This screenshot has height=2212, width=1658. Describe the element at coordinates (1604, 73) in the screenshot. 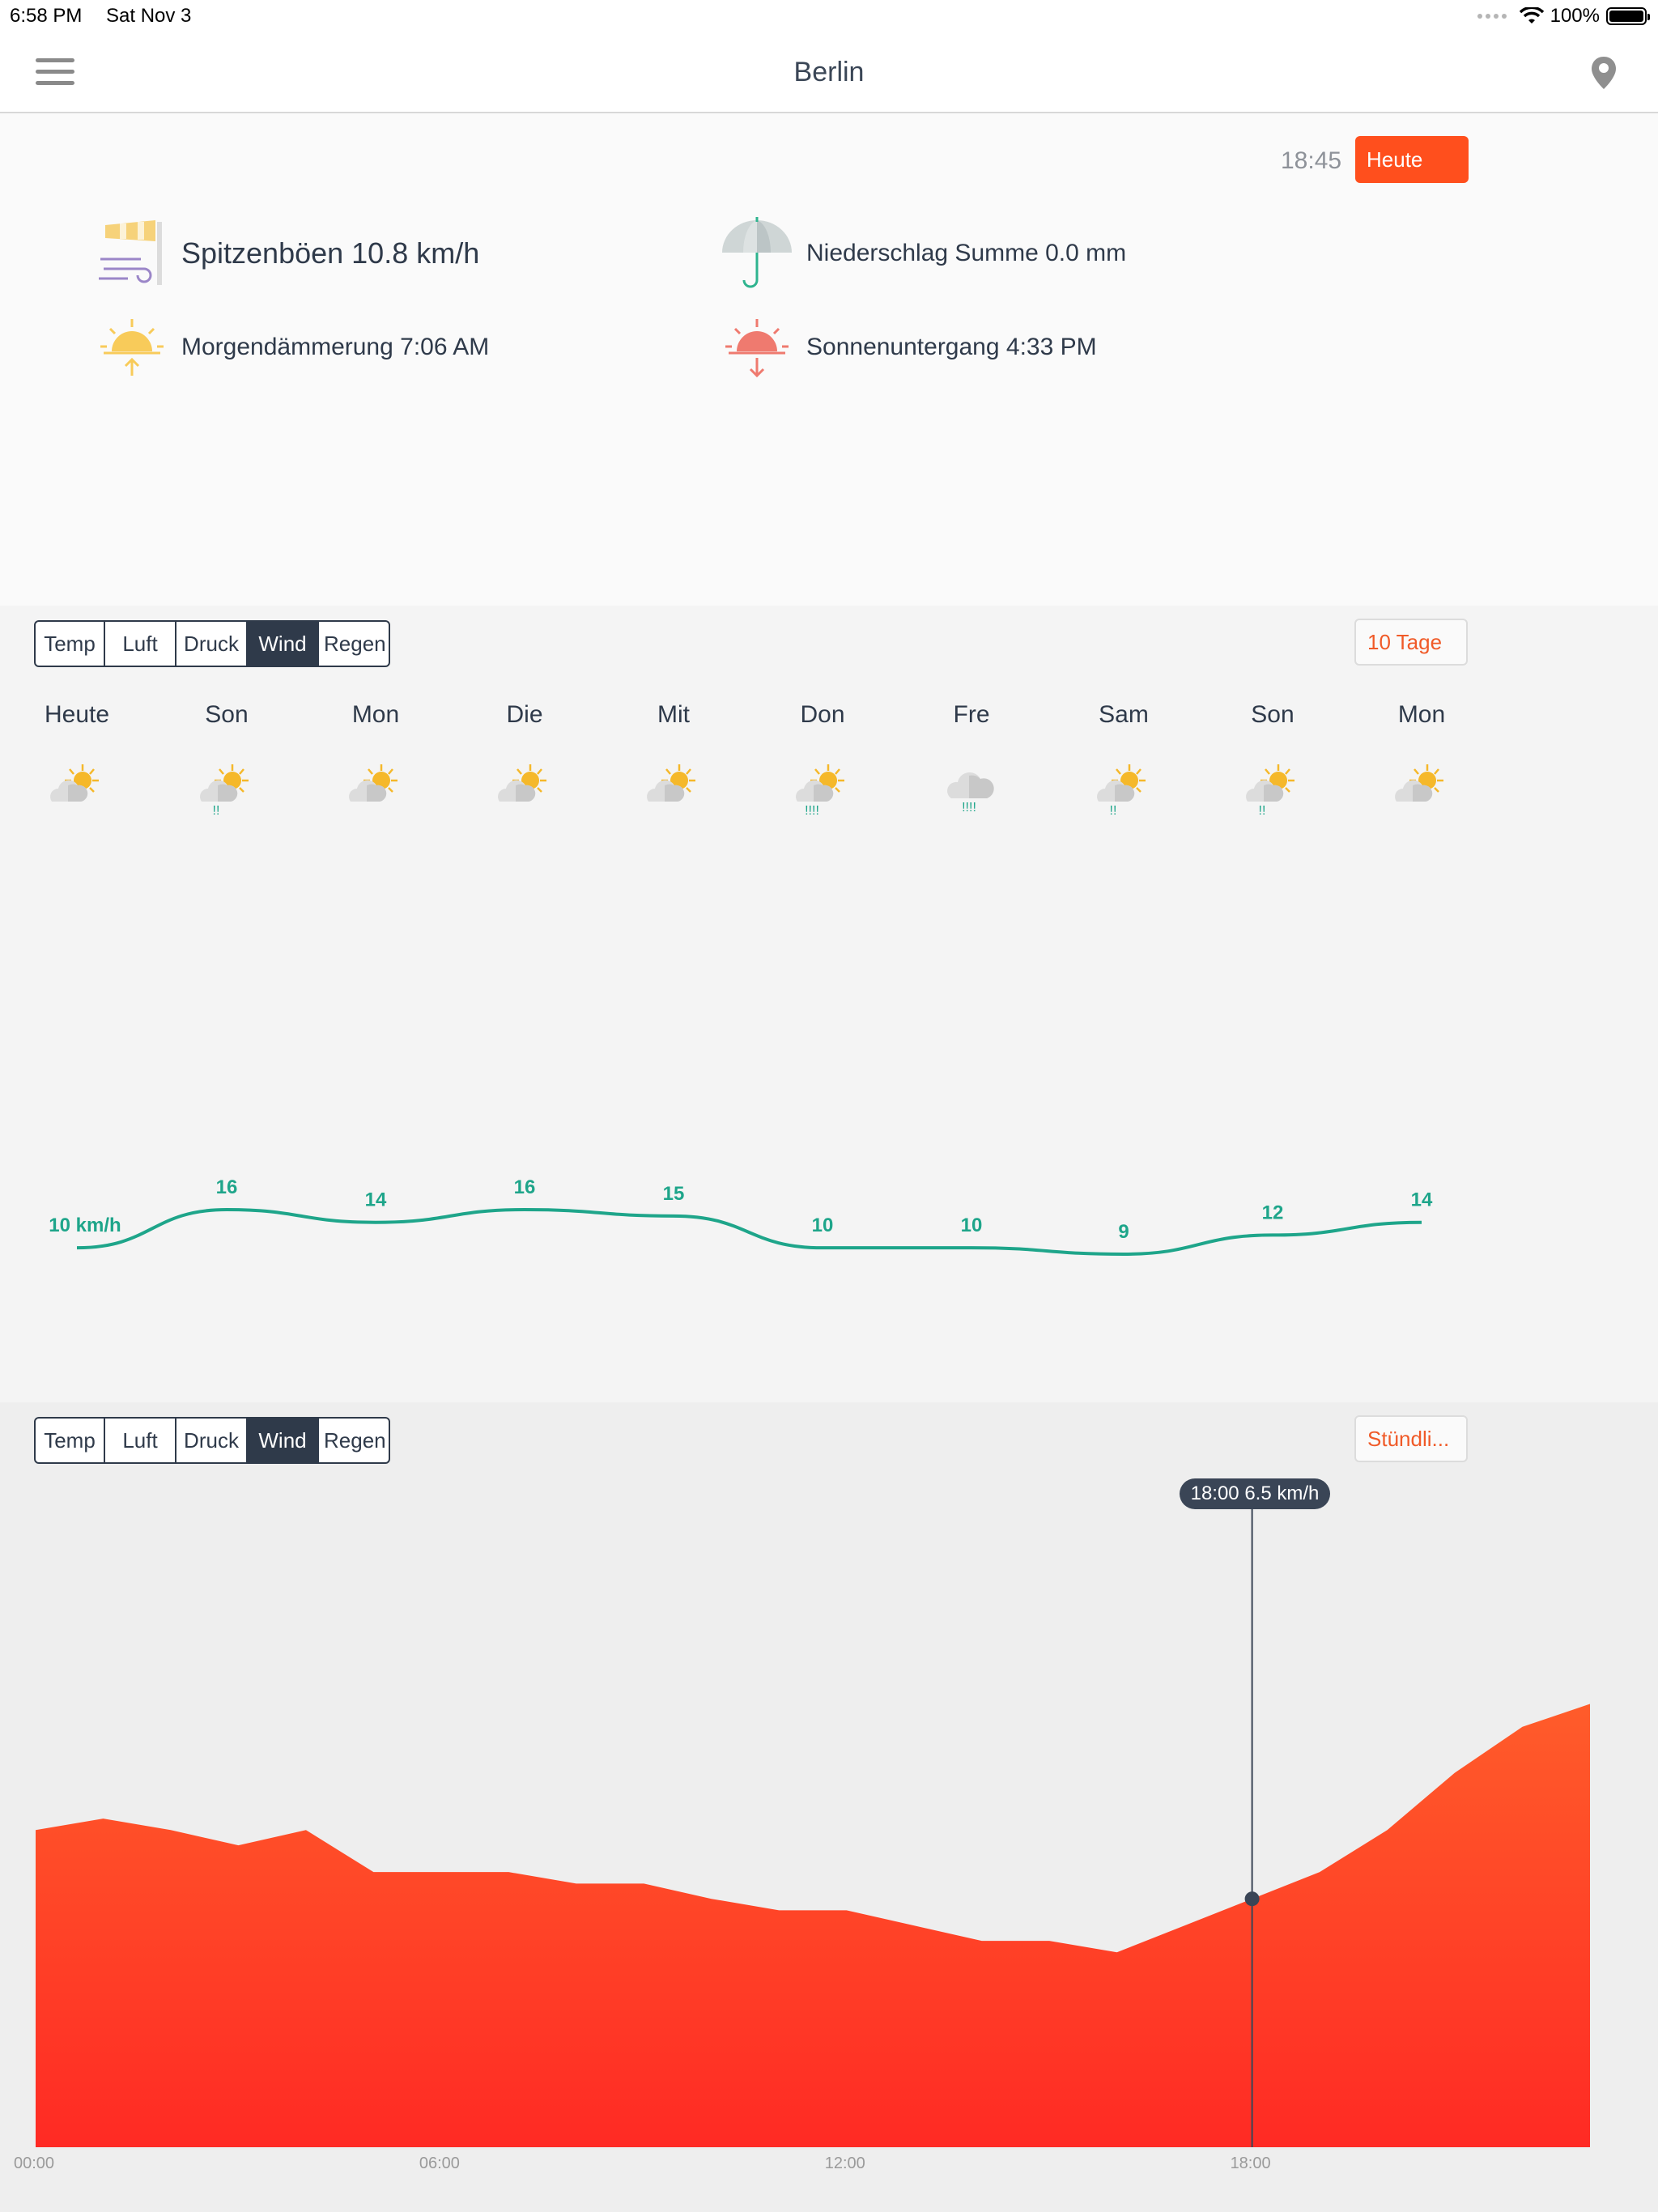

I see `map-pin-icon` at that location.